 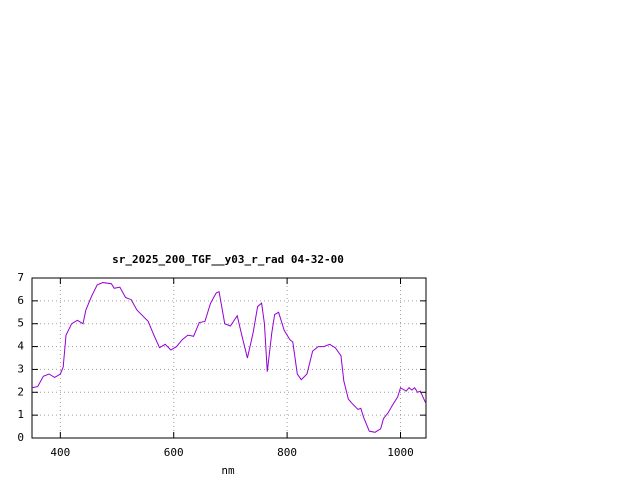 What do you see at coordinates (174, 452) in the screenshot?
I see `x-tick-label: 600` at bounding box center [174, 452].